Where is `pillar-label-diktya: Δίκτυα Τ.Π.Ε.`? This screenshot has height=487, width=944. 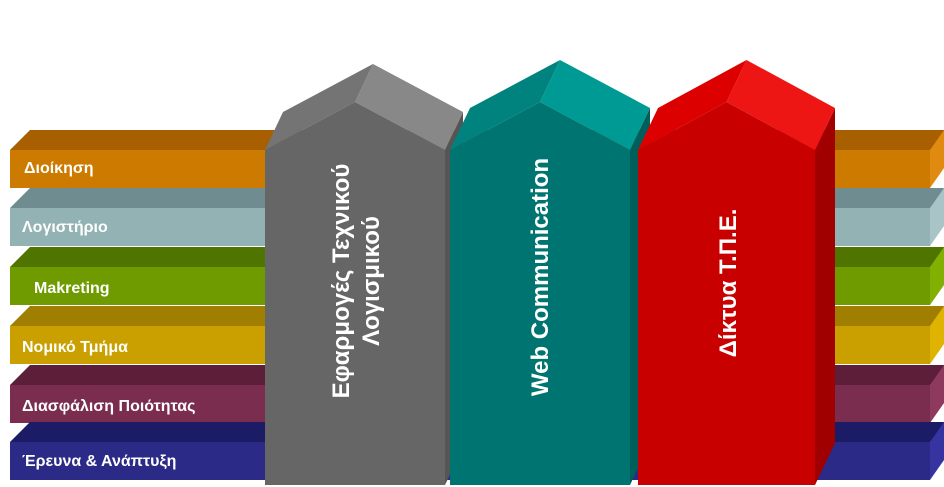
pillar-label-diktya: Δίκτυα Τ.Π.Ε. is located at coordinates (728, 283).